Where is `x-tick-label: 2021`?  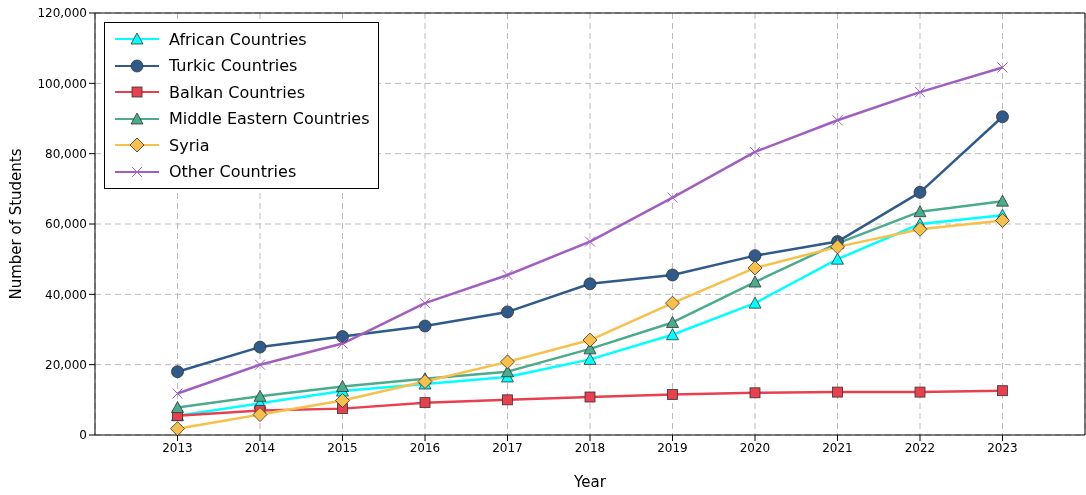 x-tick-label: 2021 is located at coordinates (837, 447).